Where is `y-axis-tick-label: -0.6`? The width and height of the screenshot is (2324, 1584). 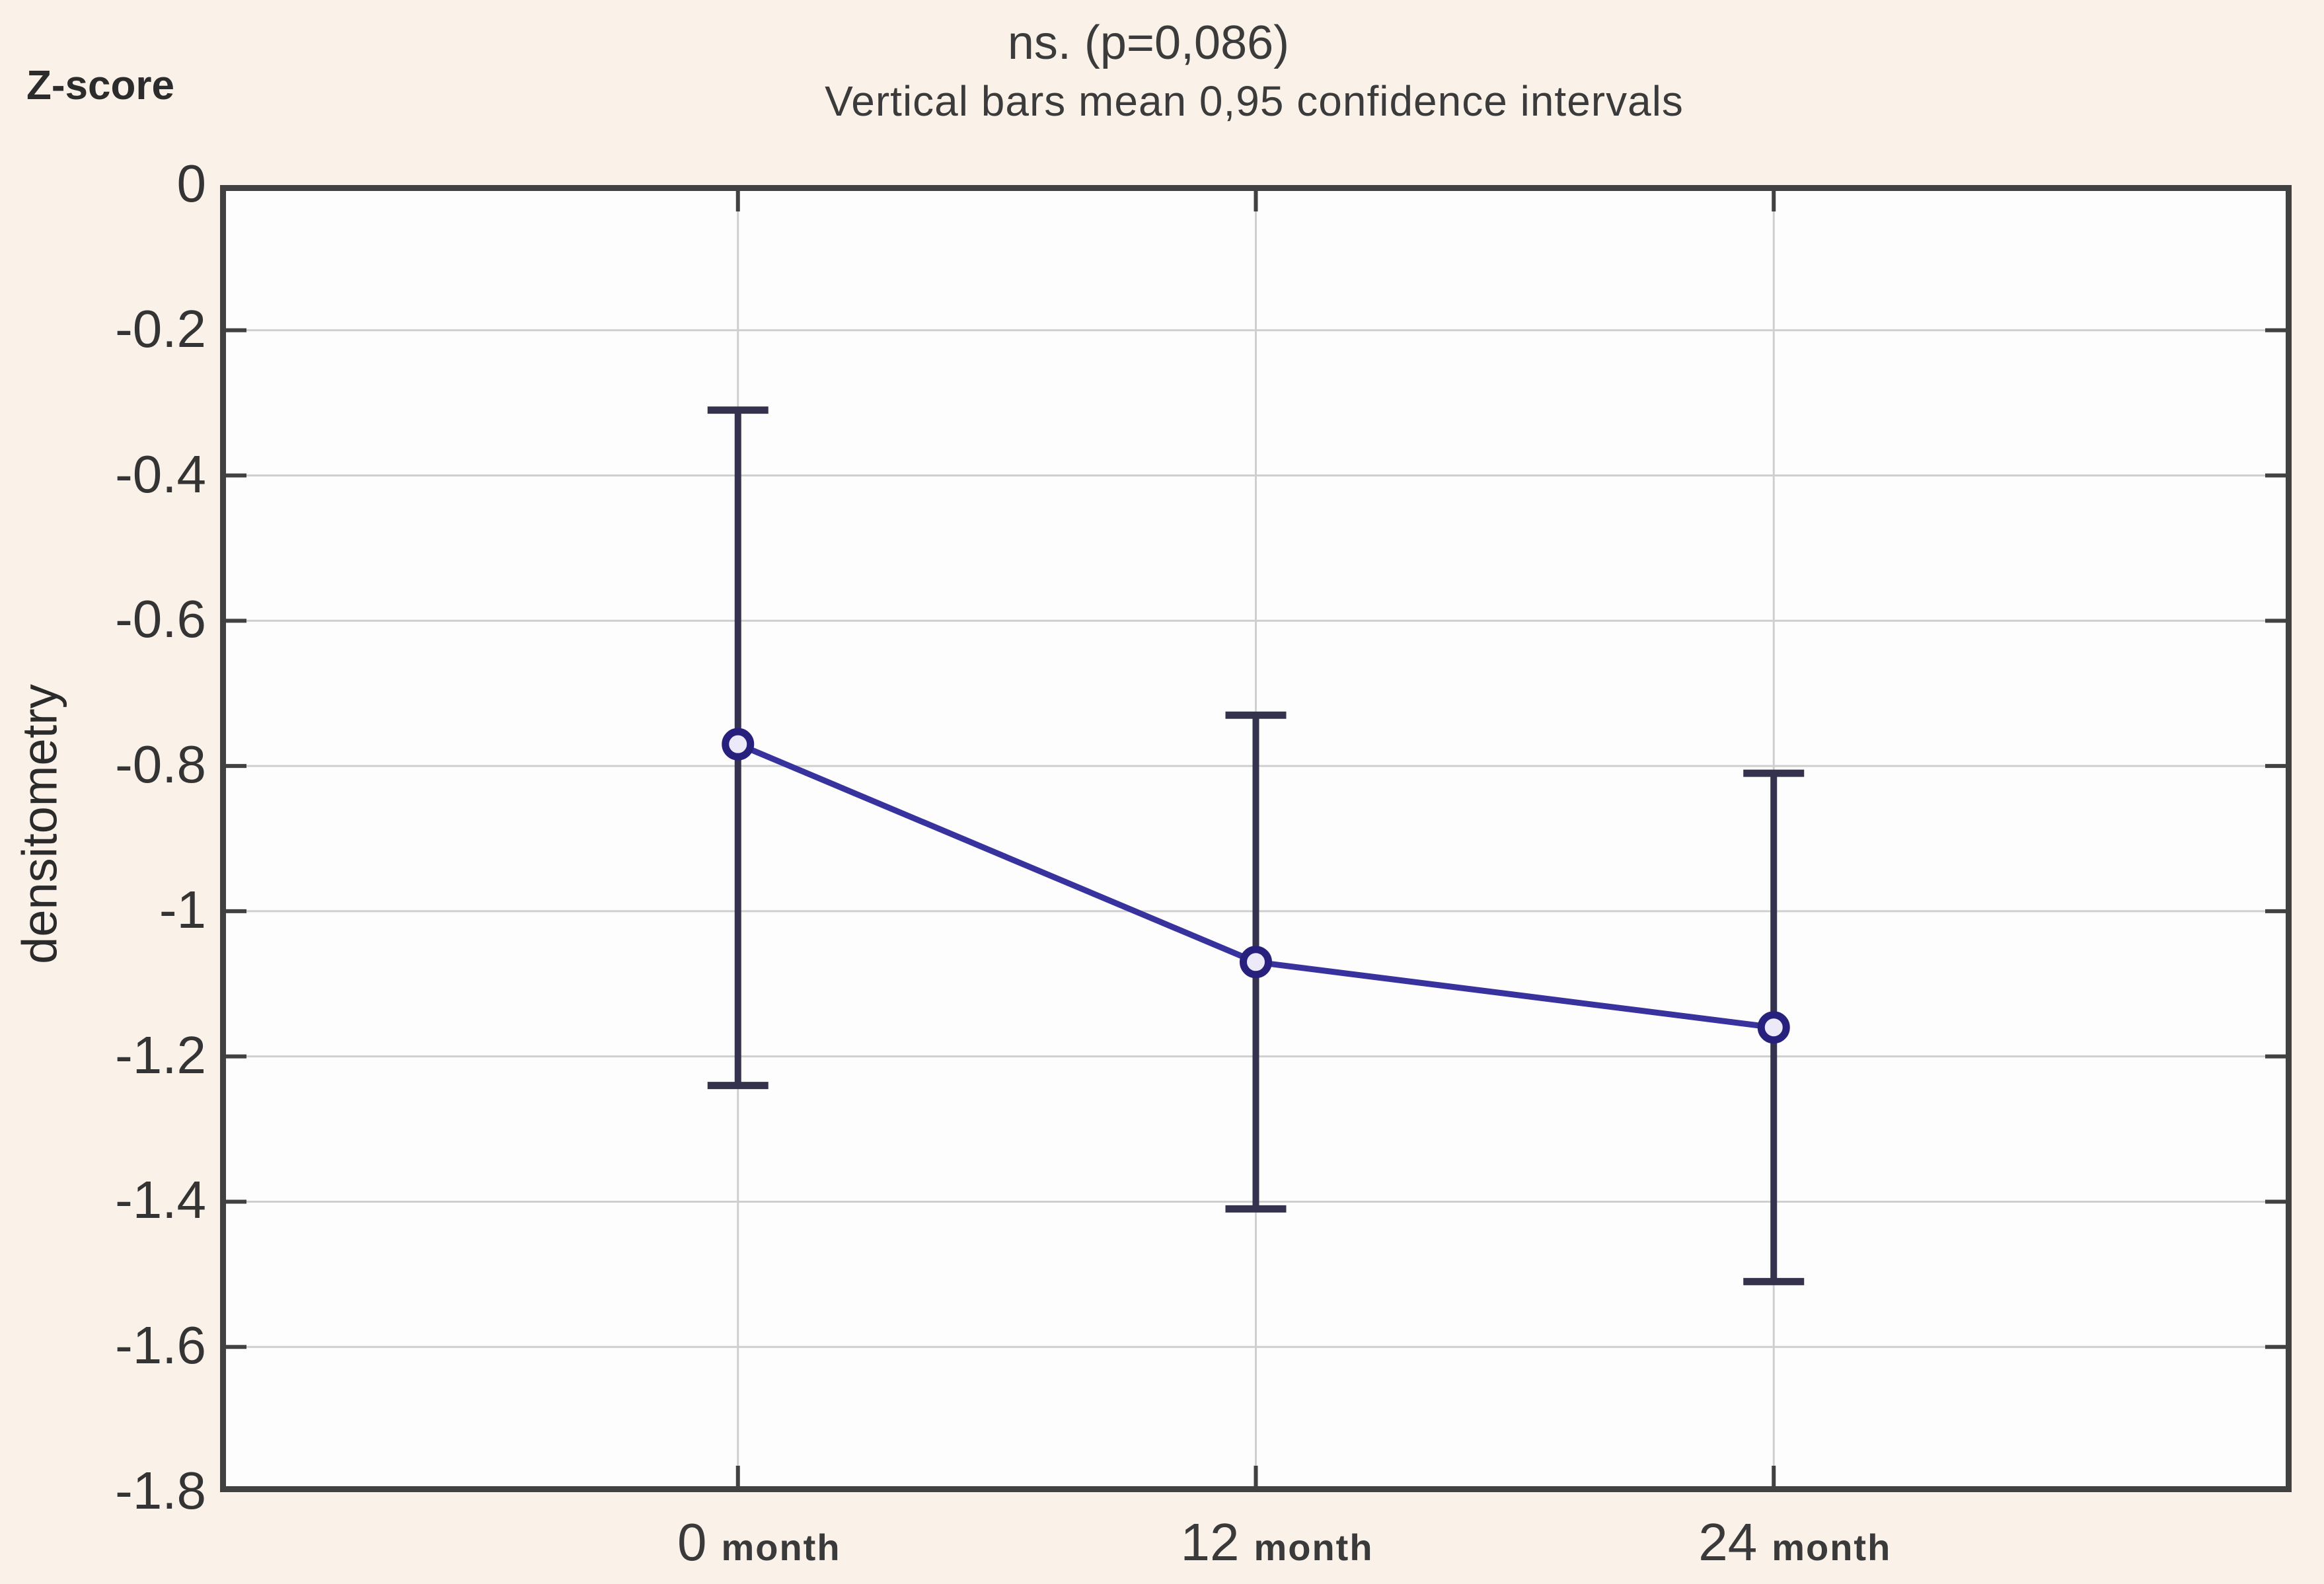 y-axis-tick-label: -0.6 is located at coordinates (161, 619).